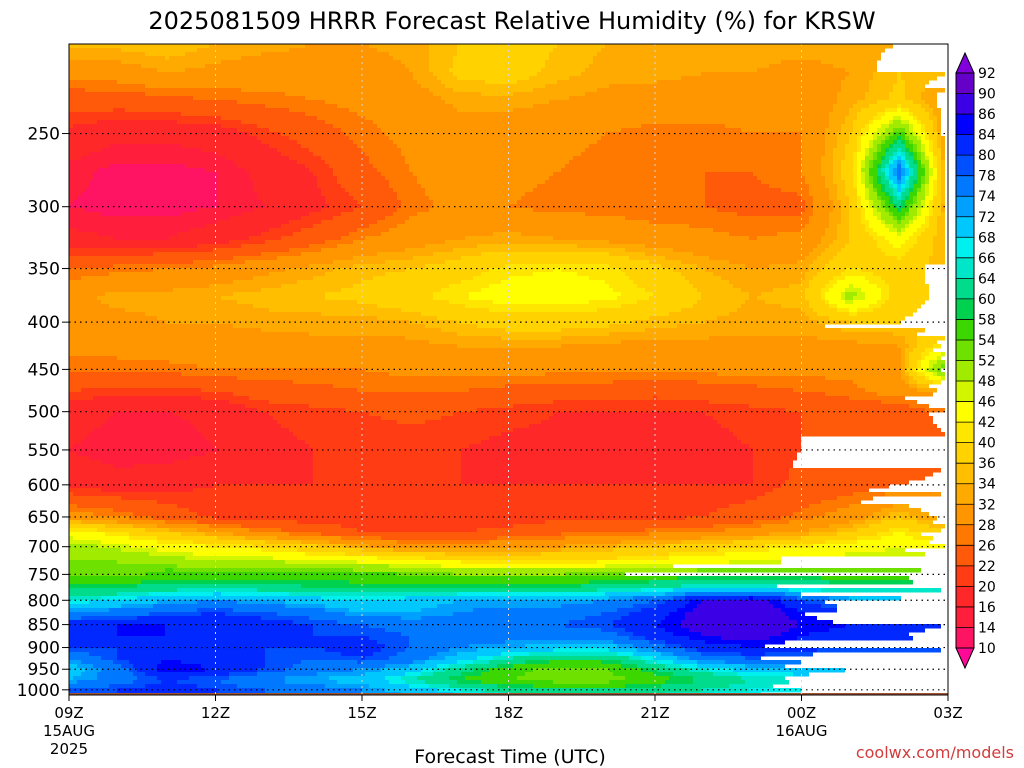 The width and height of the screenshot is (1024, 768). What do you see at coordinates (44, 323) in the screenshot?
I see `y-tick-label: 400` at bounding box center [44, 323].